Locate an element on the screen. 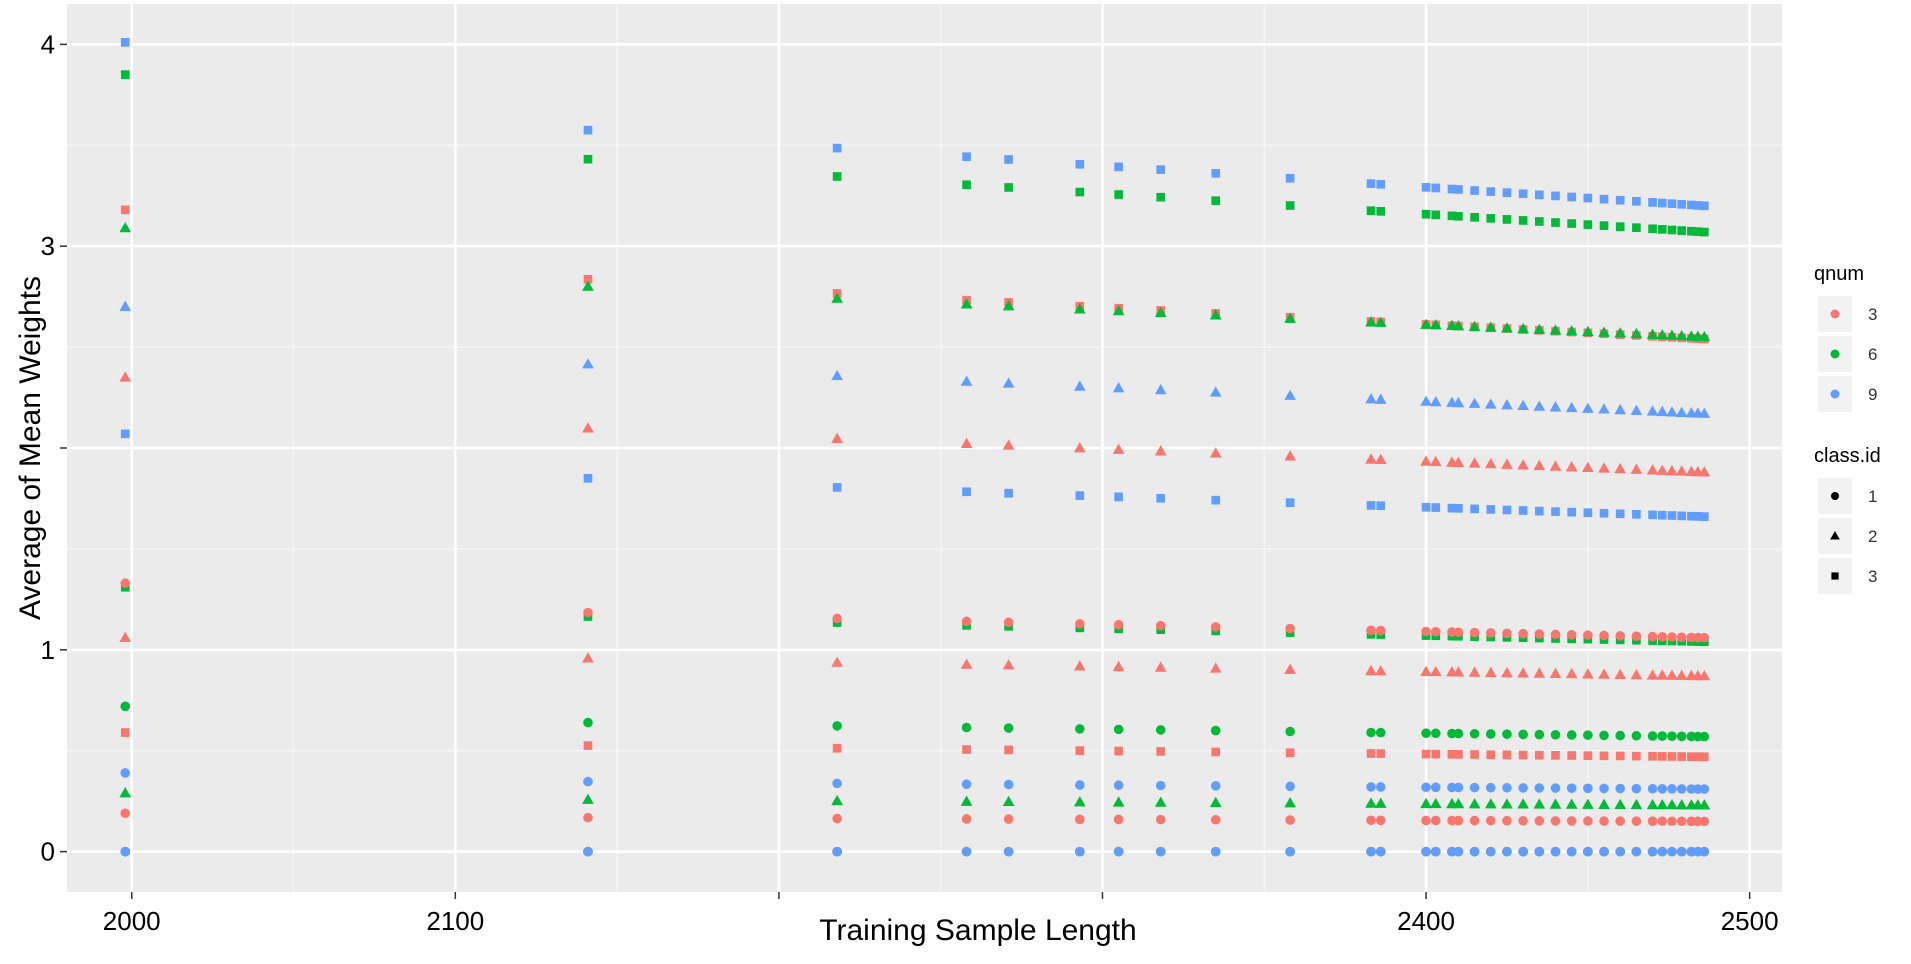  legend-shape-swatch is located at coordinates (1835, 576).